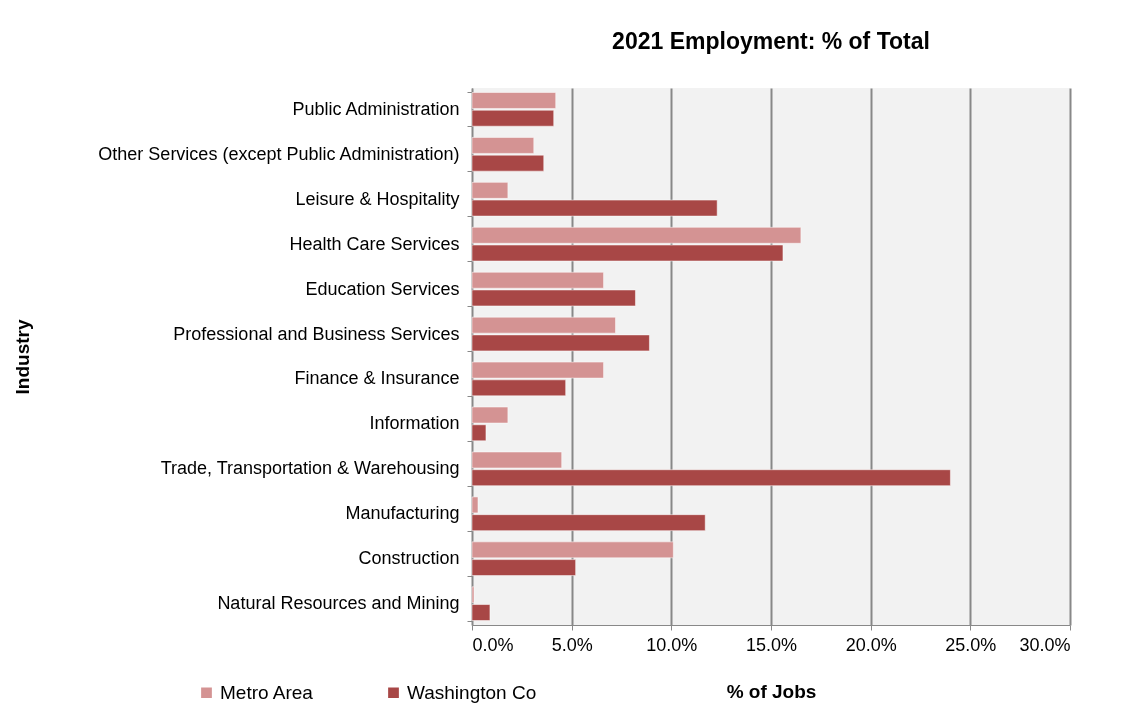 The image size is (1122, 719). I want to click on x-tick-label: 20.0%, so click(871, 644).